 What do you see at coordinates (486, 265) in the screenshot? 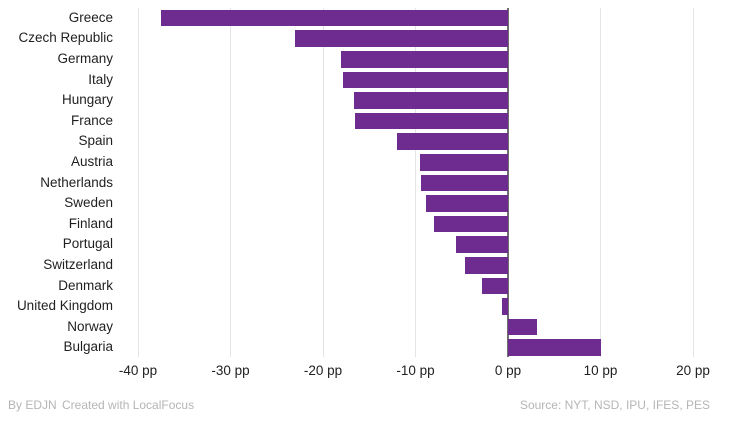
I see `bar-switzerland` at bounding box center [486, 265].